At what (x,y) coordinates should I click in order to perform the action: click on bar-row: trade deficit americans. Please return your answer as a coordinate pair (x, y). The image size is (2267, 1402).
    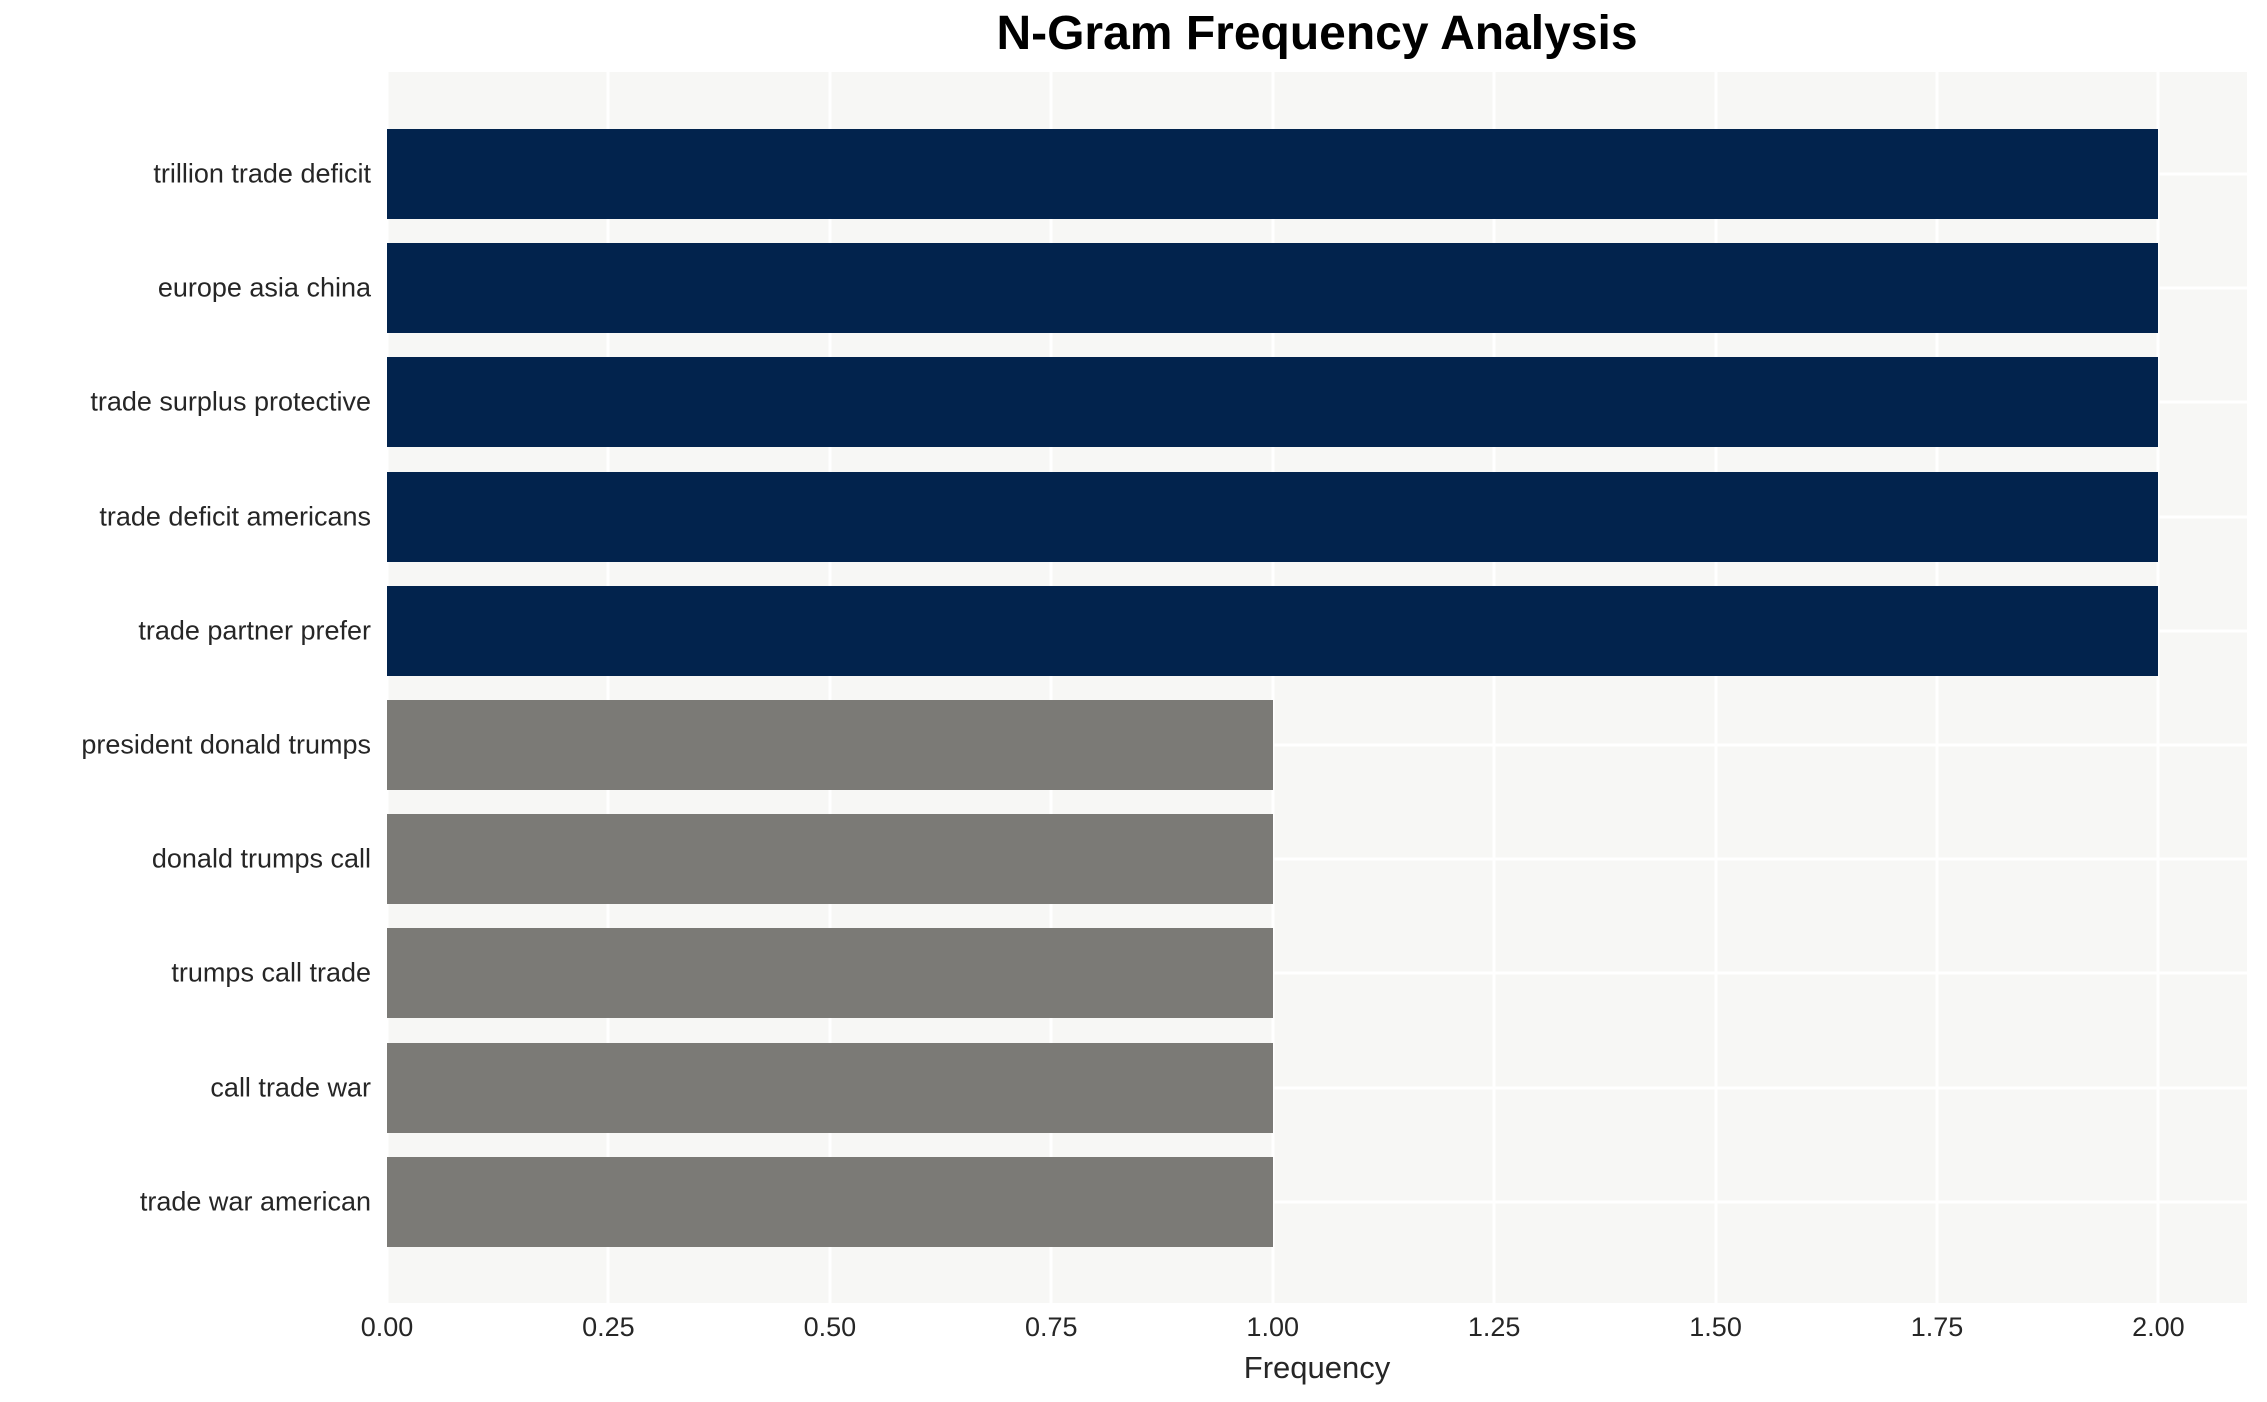
    Looking at the image, I should click on (1173, 517).